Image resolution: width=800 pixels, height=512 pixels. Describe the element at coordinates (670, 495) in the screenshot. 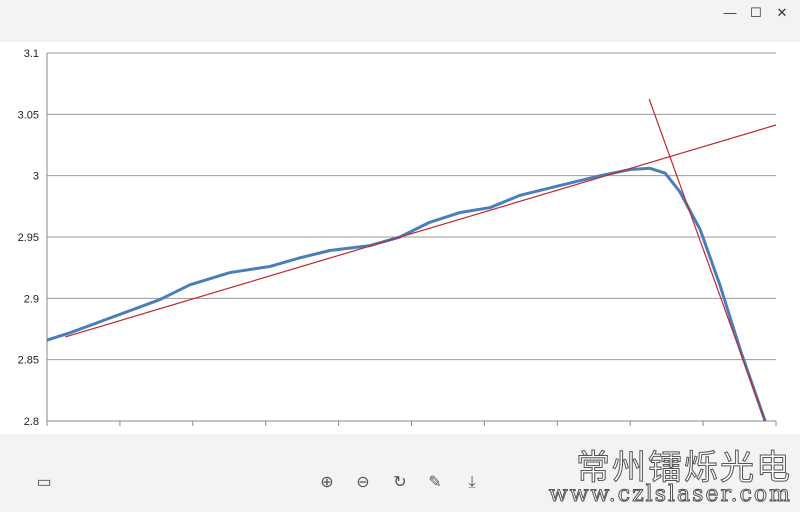

I see `watermark-url: www.czlslaser.com` at that location.